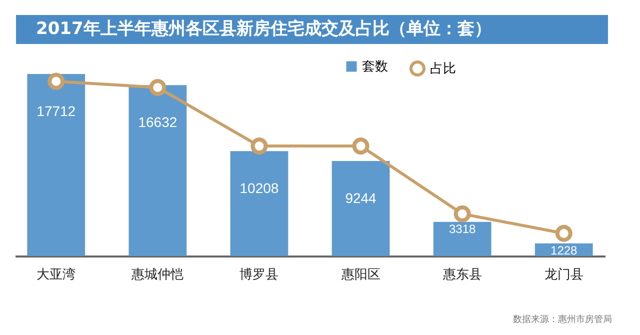  Describe the element at coordinates (462, 229) in the screenshot. I see `data-label: 3318` at that location.